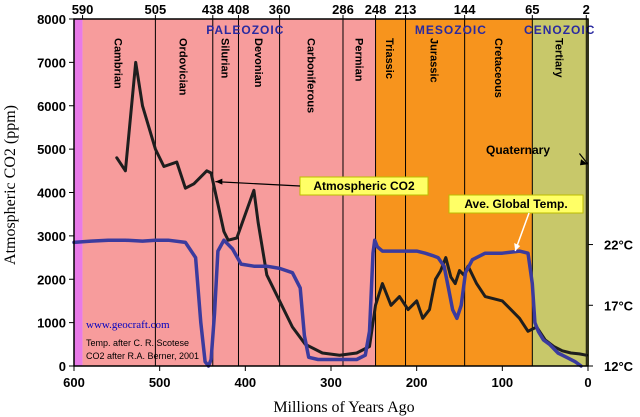 The height and width of the screenshot is (417, 640). Describe the element at coordinates (156, 9) in the screenshot. I see `top-tick-label: 505` at that location.